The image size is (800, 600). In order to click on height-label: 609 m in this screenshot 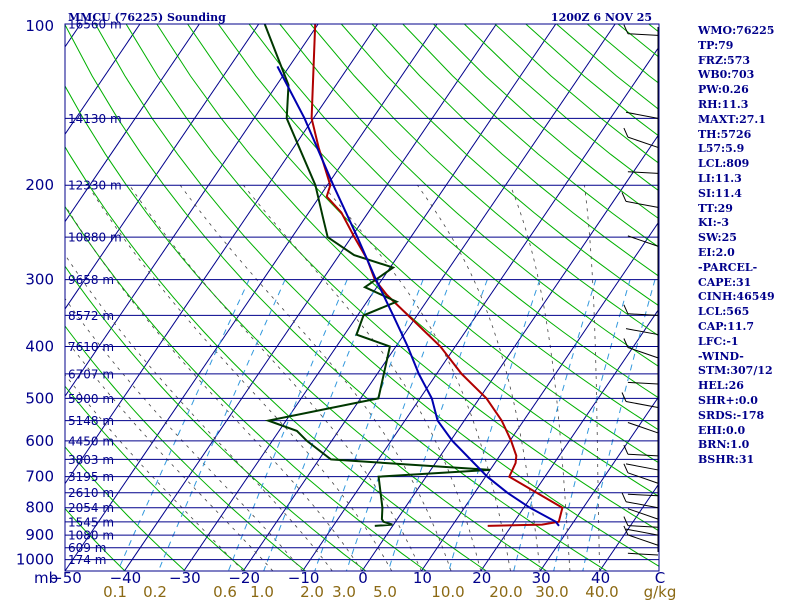, I will do `click(87, 548)`.